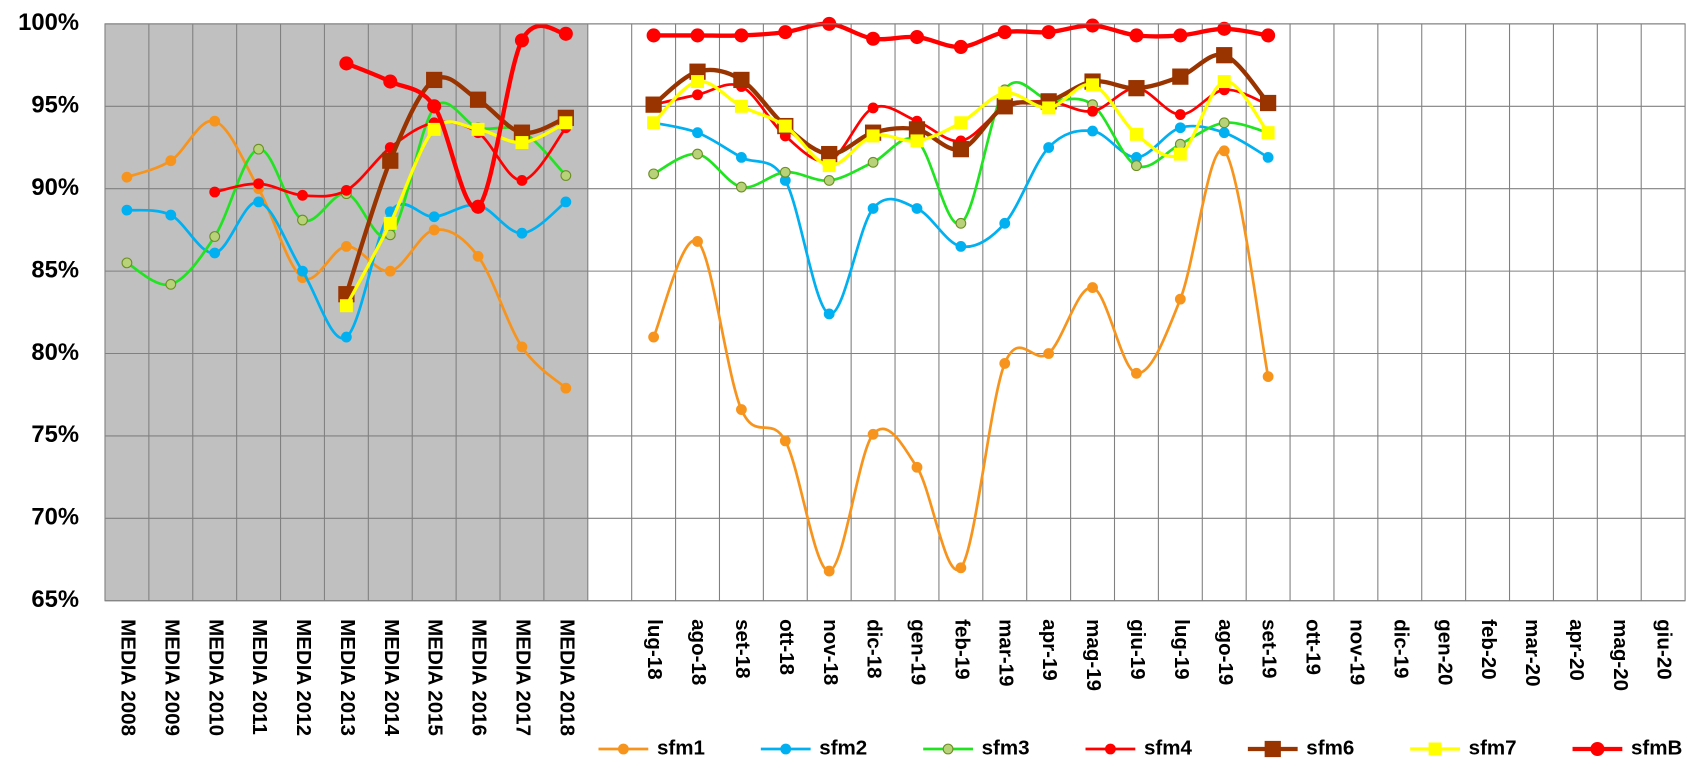 The height and width of the screenshot is (761, 1697). I want to click on x-tick-label: giu-19, so click(1137, 649).